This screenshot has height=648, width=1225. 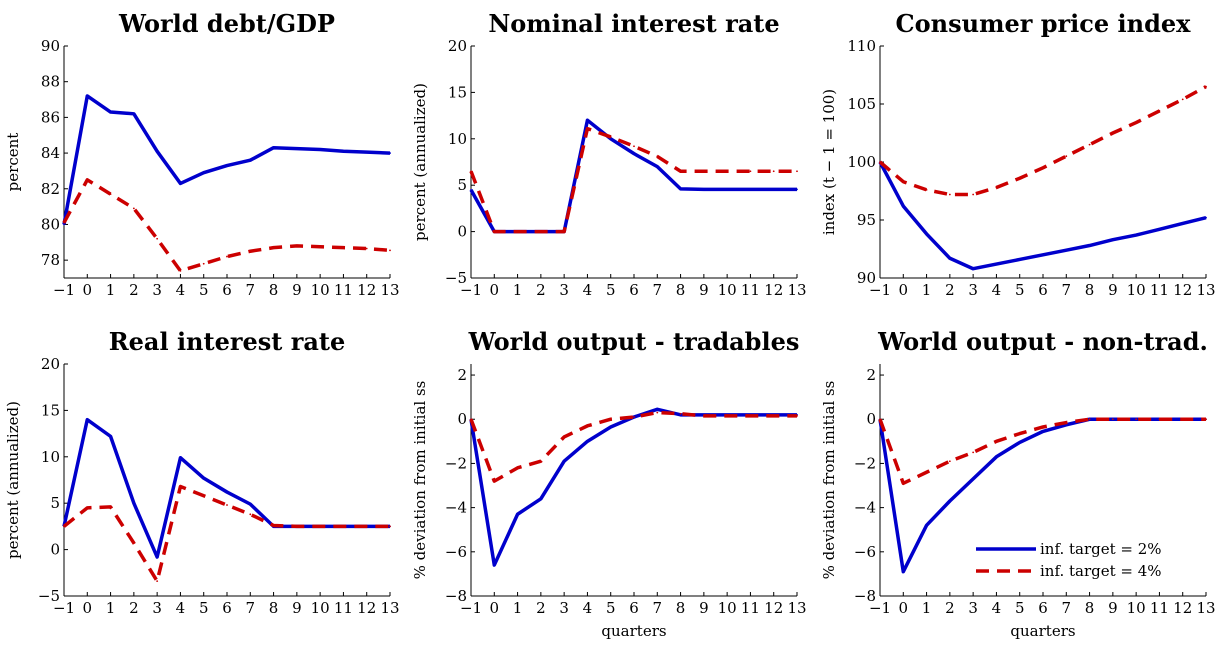 I want to click on x-tick-label: 5, so click(x=1020, y=608).